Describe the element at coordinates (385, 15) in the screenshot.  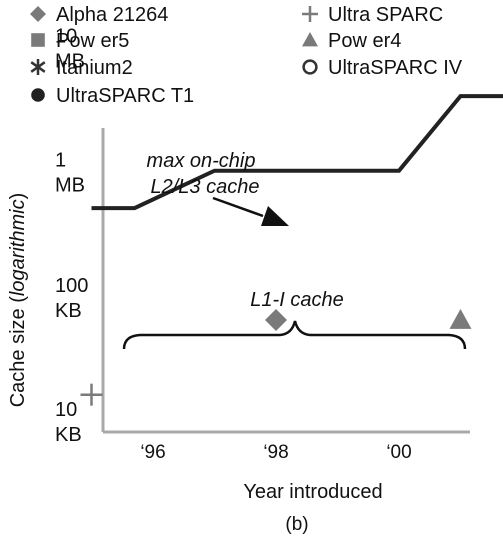
I see `legend-label-ultra-sparc: Ultra SPARC` at that location.